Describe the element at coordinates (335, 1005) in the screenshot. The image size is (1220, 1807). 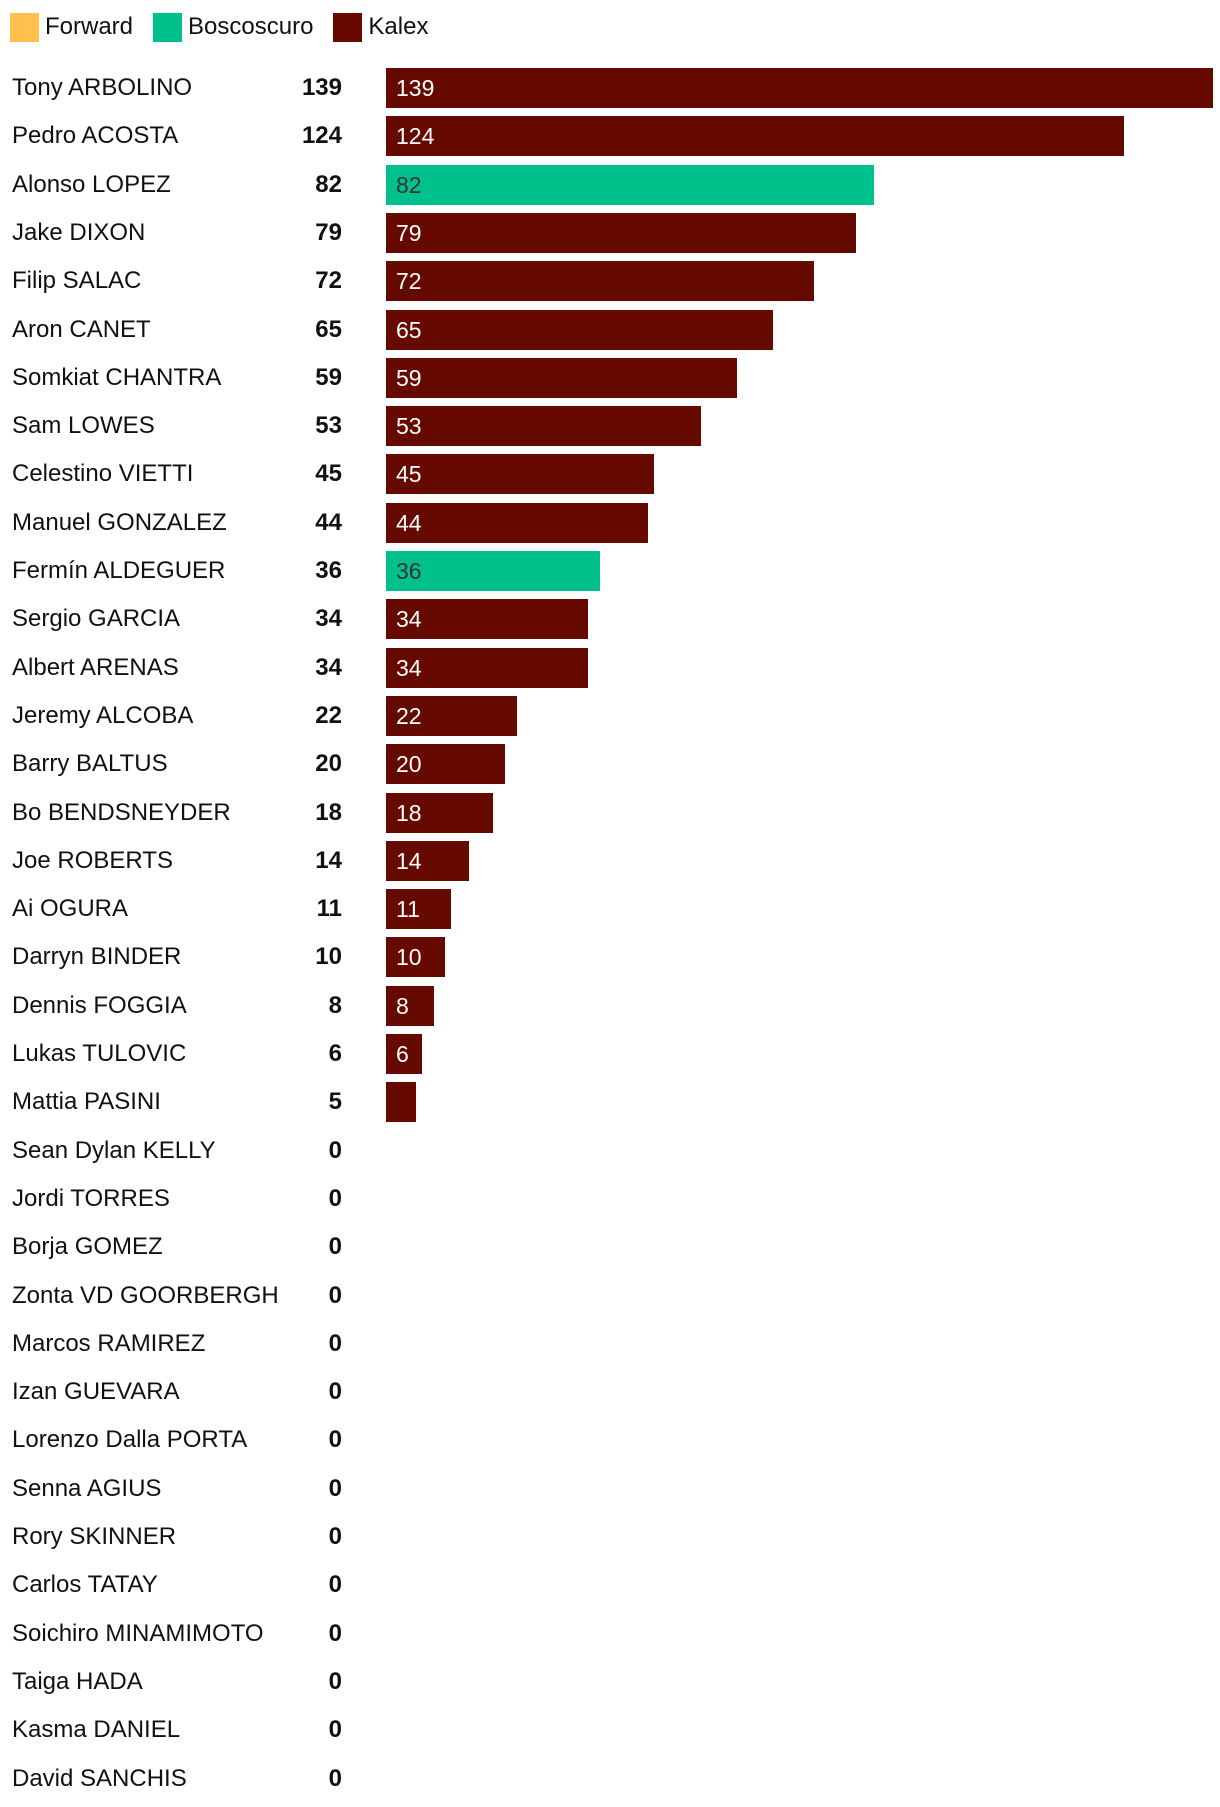
I see `points-value: 8` at that location.